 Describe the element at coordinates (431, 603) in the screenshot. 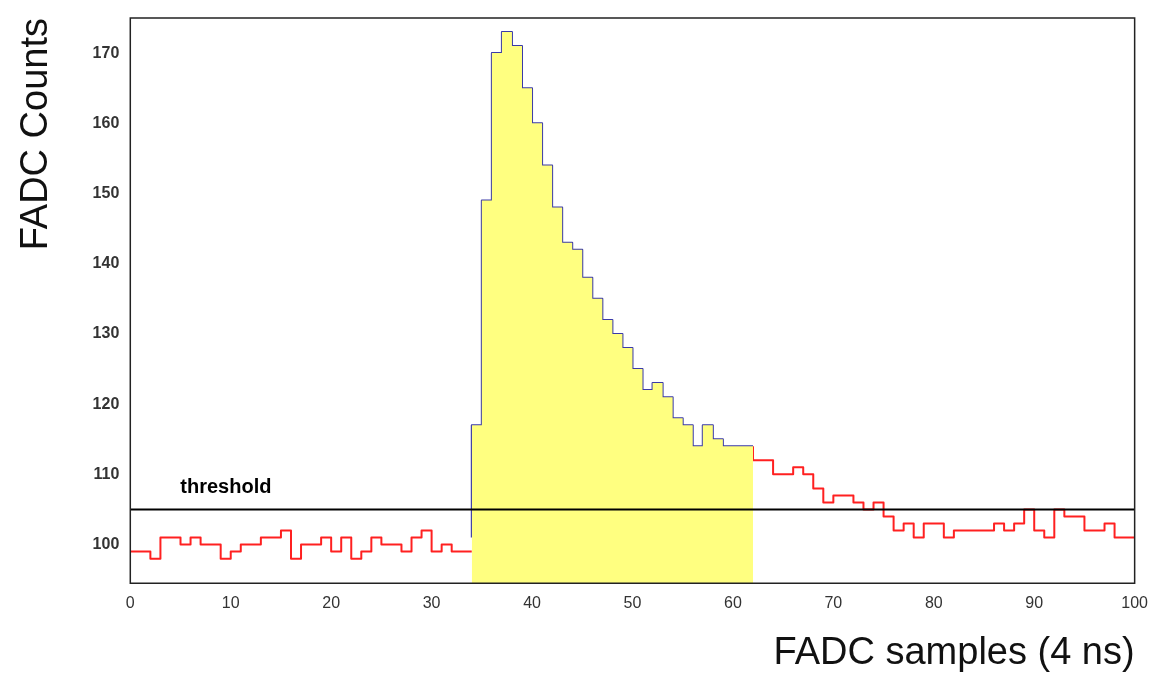

I see `x-tick-label: 30` at that location.